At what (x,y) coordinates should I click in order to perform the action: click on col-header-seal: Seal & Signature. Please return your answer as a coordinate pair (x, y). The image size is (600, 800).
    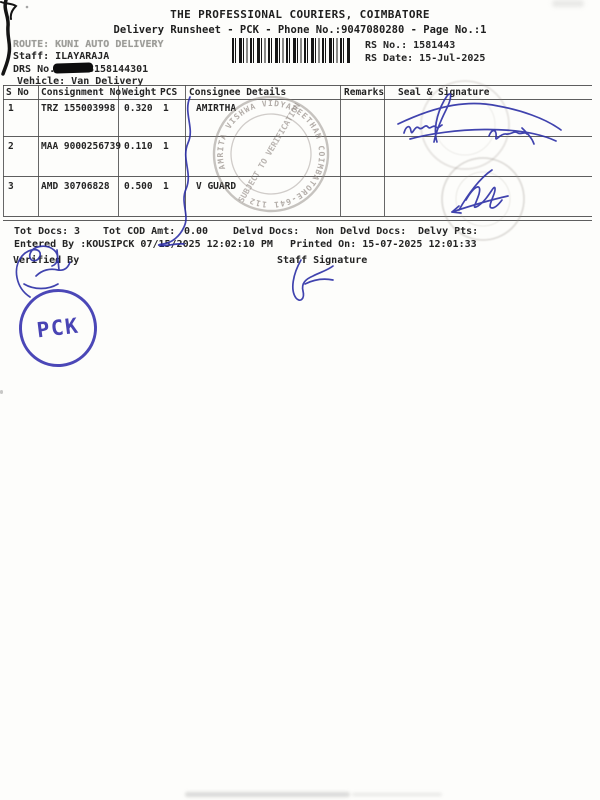
    Looking at the image, I should click on (444, 92).